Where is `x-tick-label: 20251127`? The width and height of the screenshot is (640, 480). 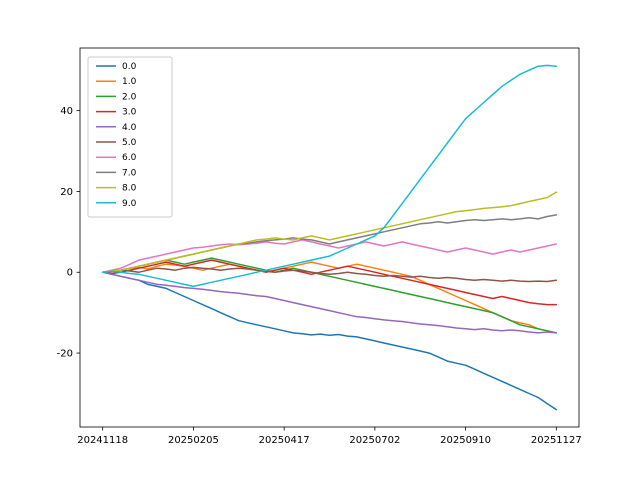 x-tick-label: 20251127 is located at coordinates (556, 440).